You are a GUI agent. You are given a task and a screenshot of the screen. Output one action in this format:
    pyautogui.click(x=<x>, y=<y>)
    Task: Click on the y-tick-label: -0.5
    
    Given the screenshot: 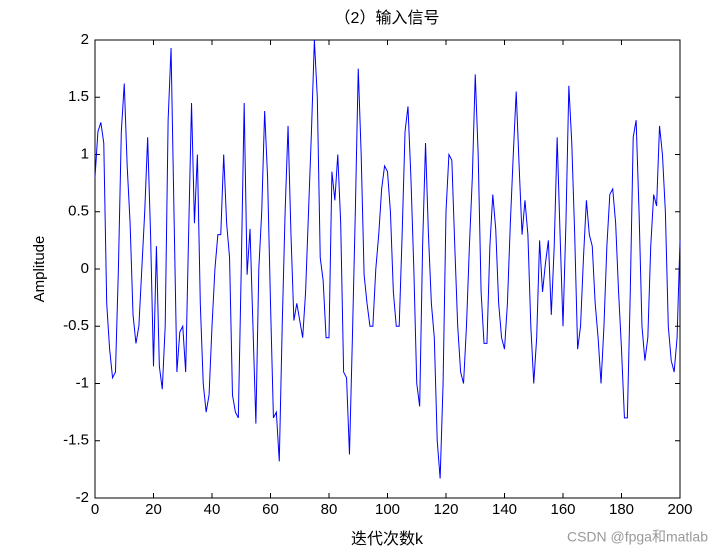 What is the action you would take?
    pyautogui.click(x=76, y=325)
    